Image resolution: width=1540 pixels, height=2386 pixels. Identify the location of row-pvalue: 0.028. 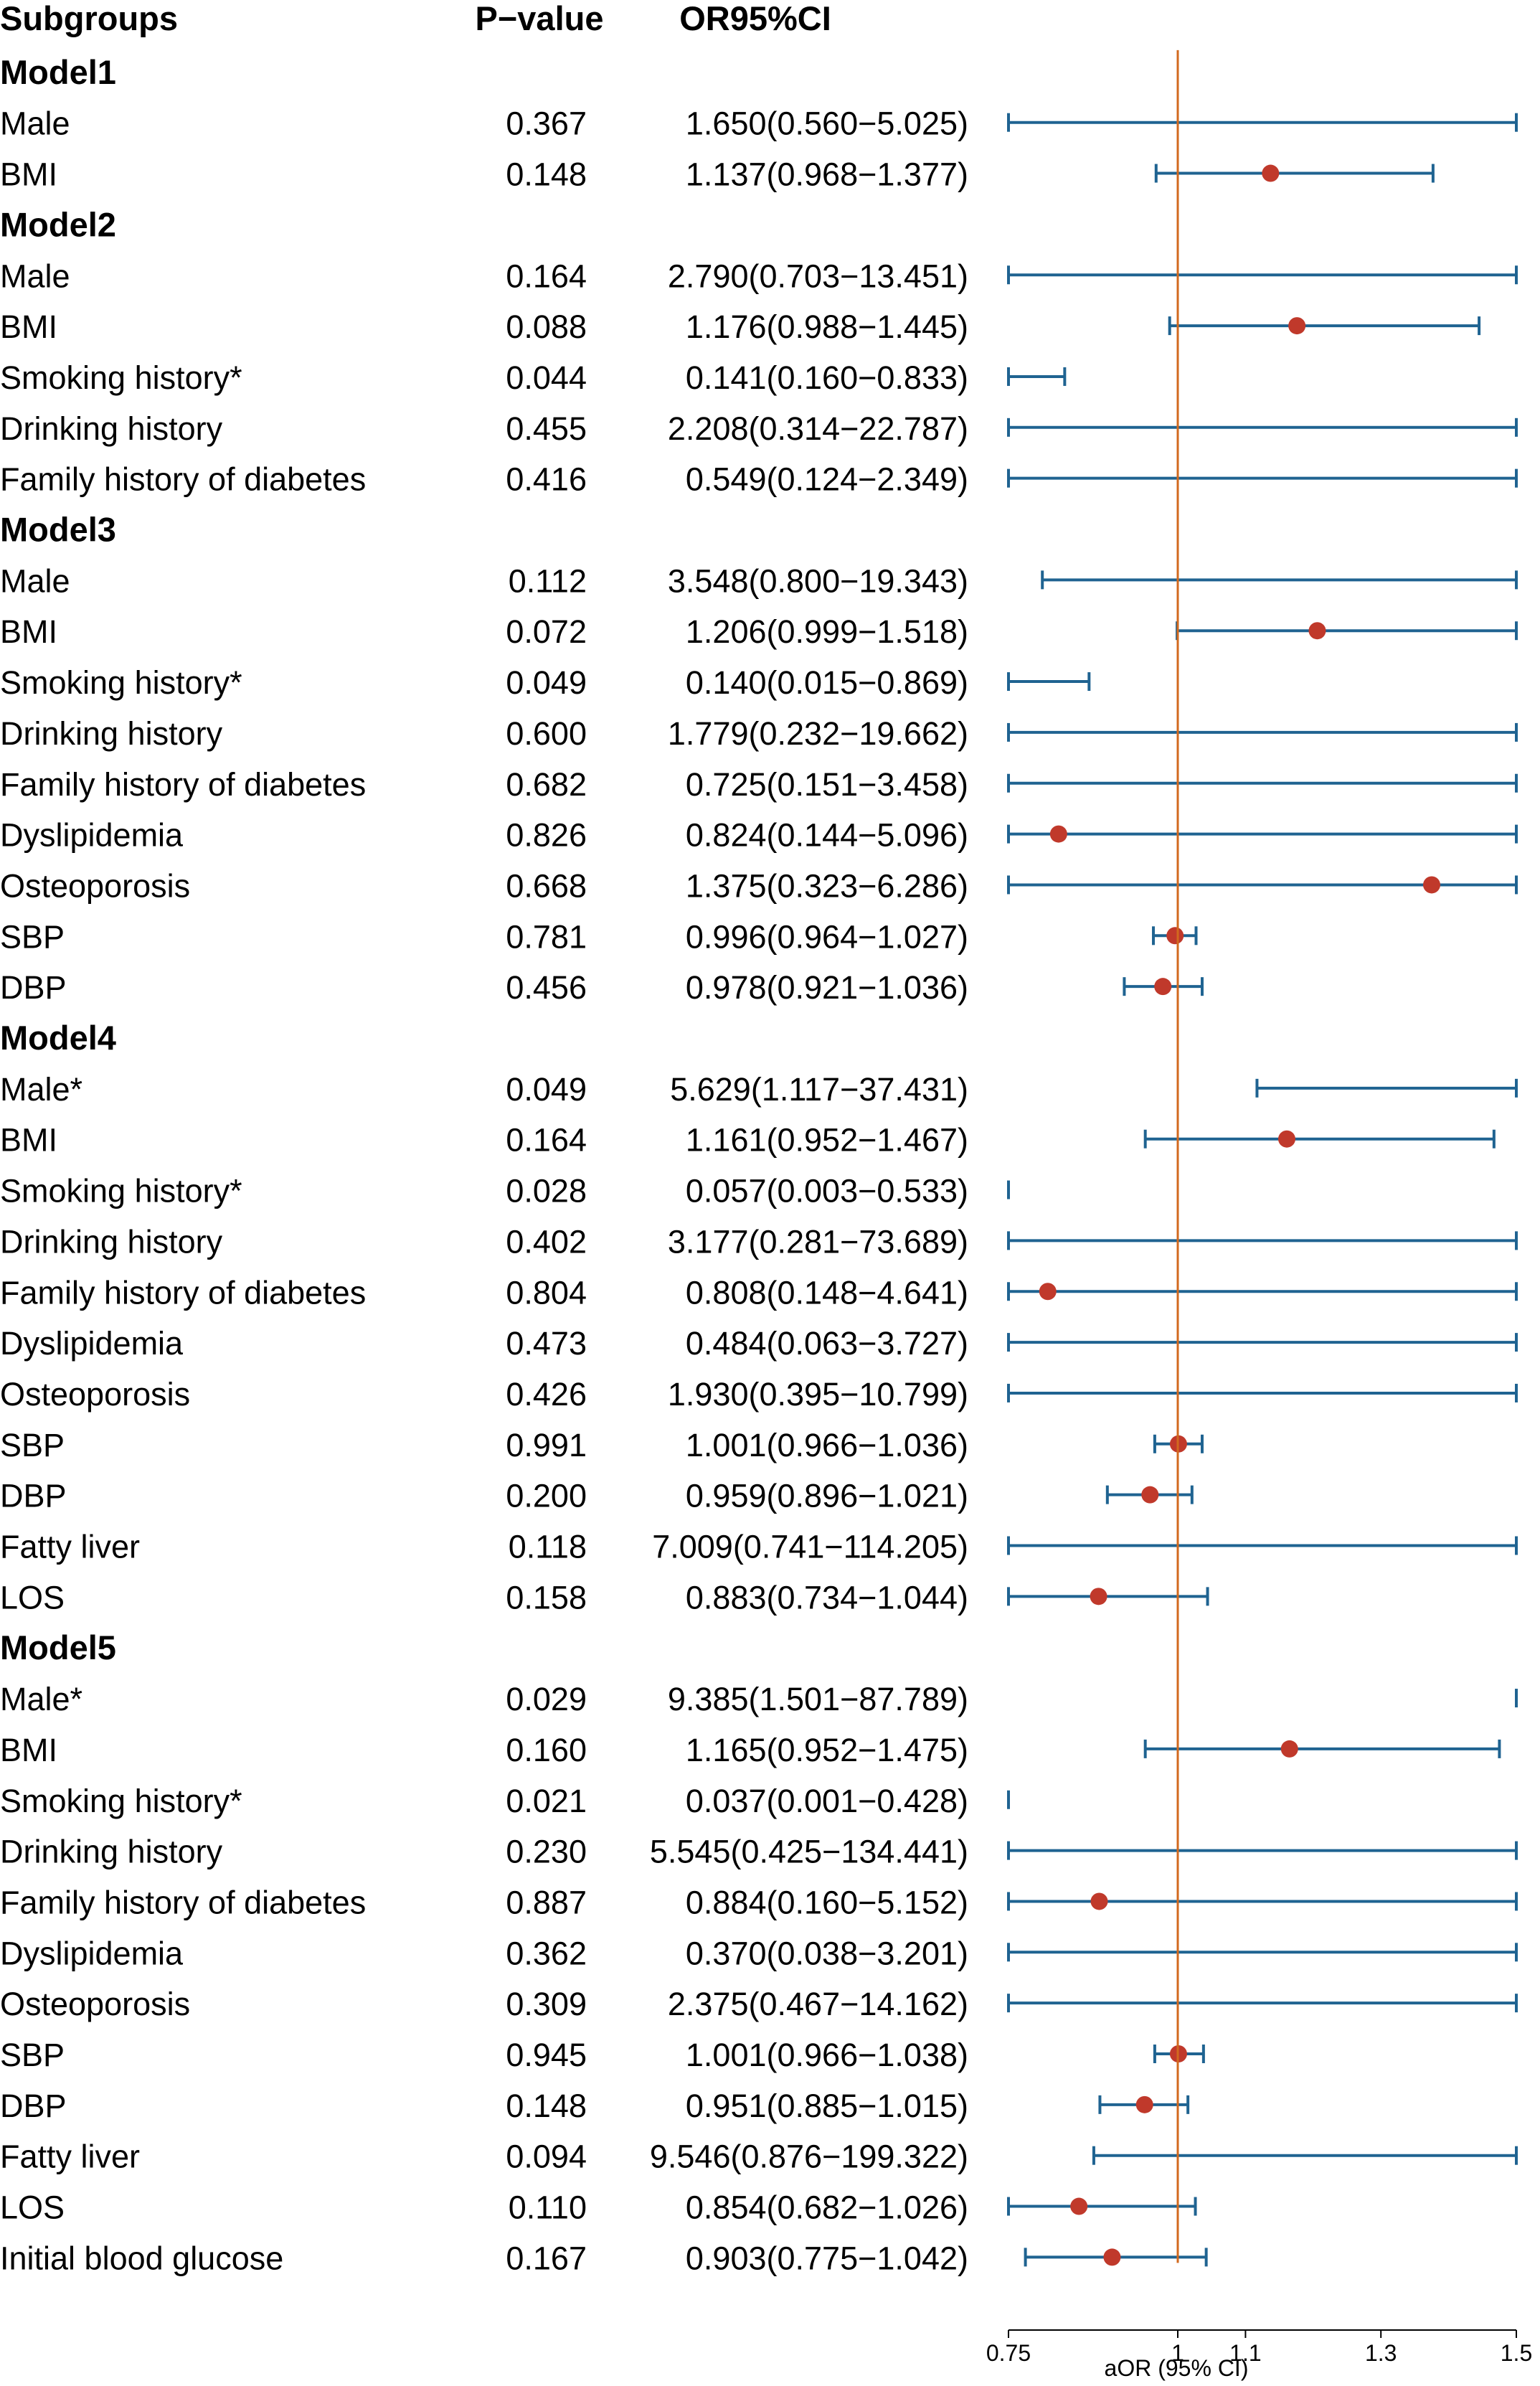
(546, 1191).